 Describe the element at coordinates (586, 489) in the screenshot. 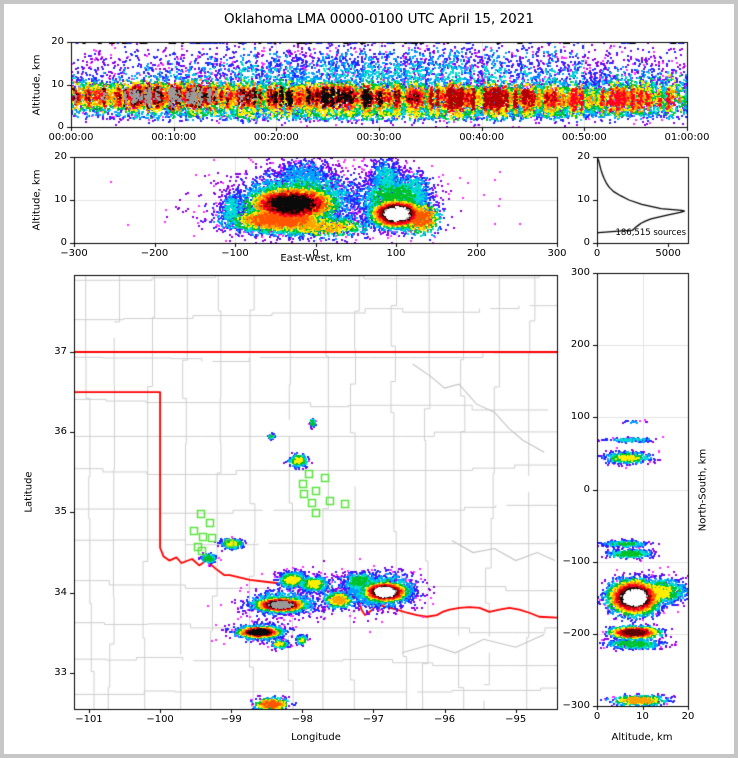

I see `ns_cross-ytick-label-3: 0` at that location.